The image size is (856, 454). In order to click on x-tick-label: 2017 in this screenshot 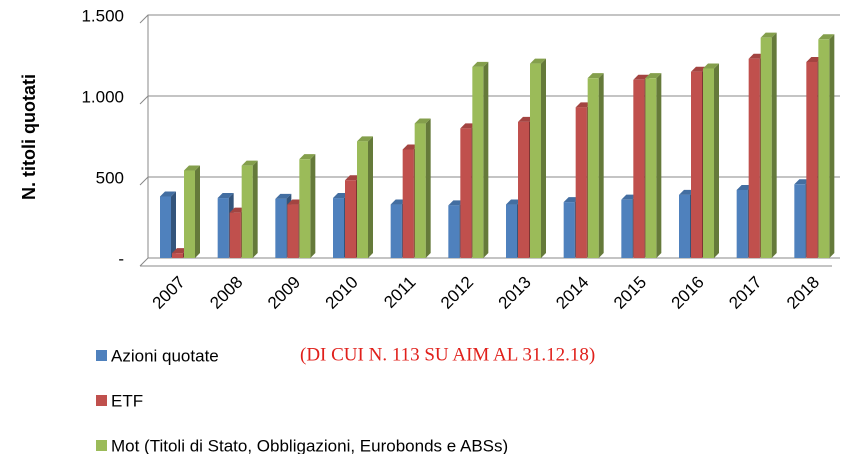, I will do `click(745, 293)`.